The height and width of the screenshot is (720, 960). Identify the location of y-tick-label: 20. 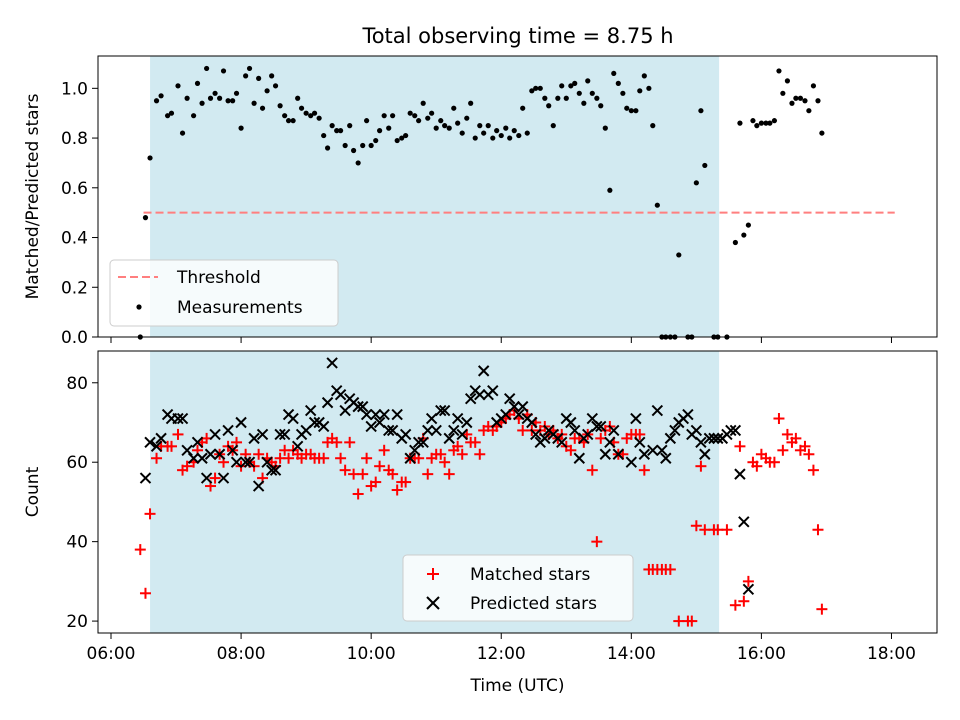
(77, 622).